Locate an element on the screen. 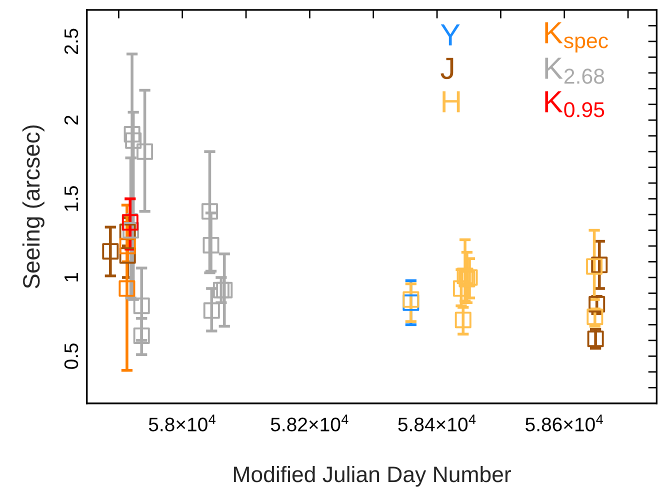  x-tick-label: 5.82×10$^{4}$ is located at coordinates (309, 423).